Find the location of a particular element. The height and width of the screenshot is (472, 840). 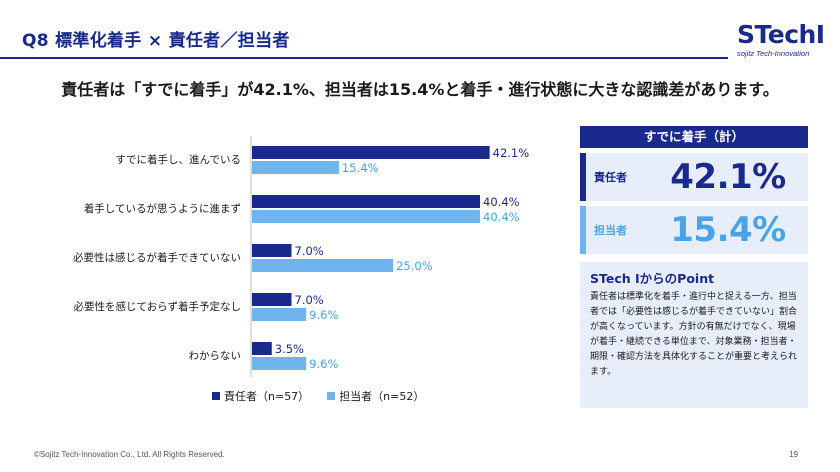

legend-label-manager: 責任者（n=57） is located at coordinates (267, 396).